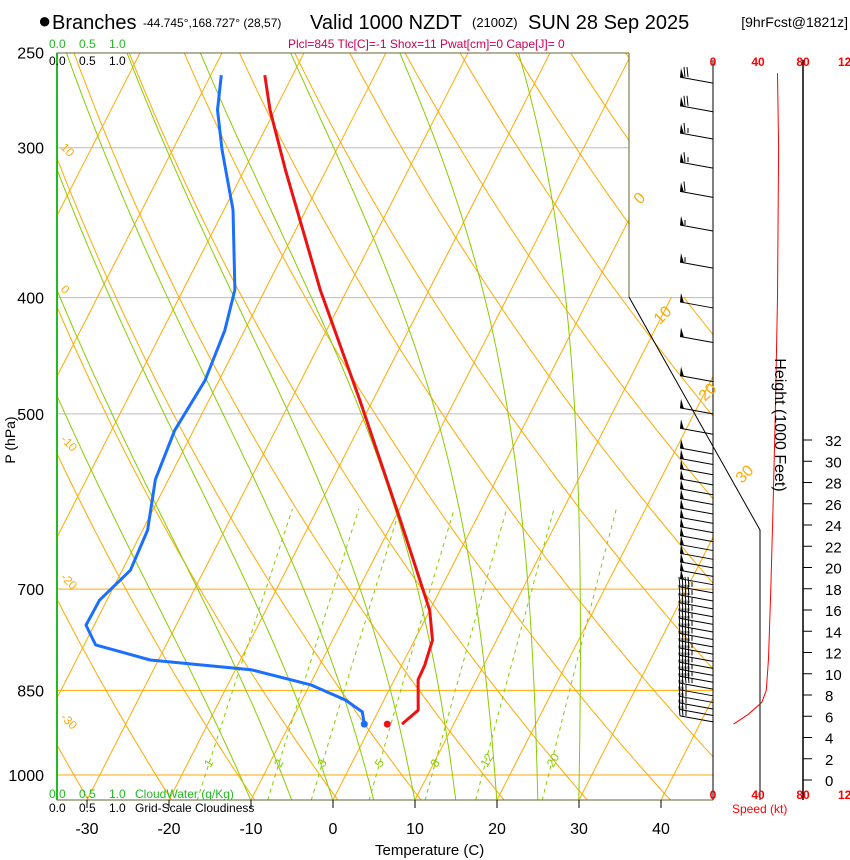  I want to click on wind-speed-line, so click(756, 399).